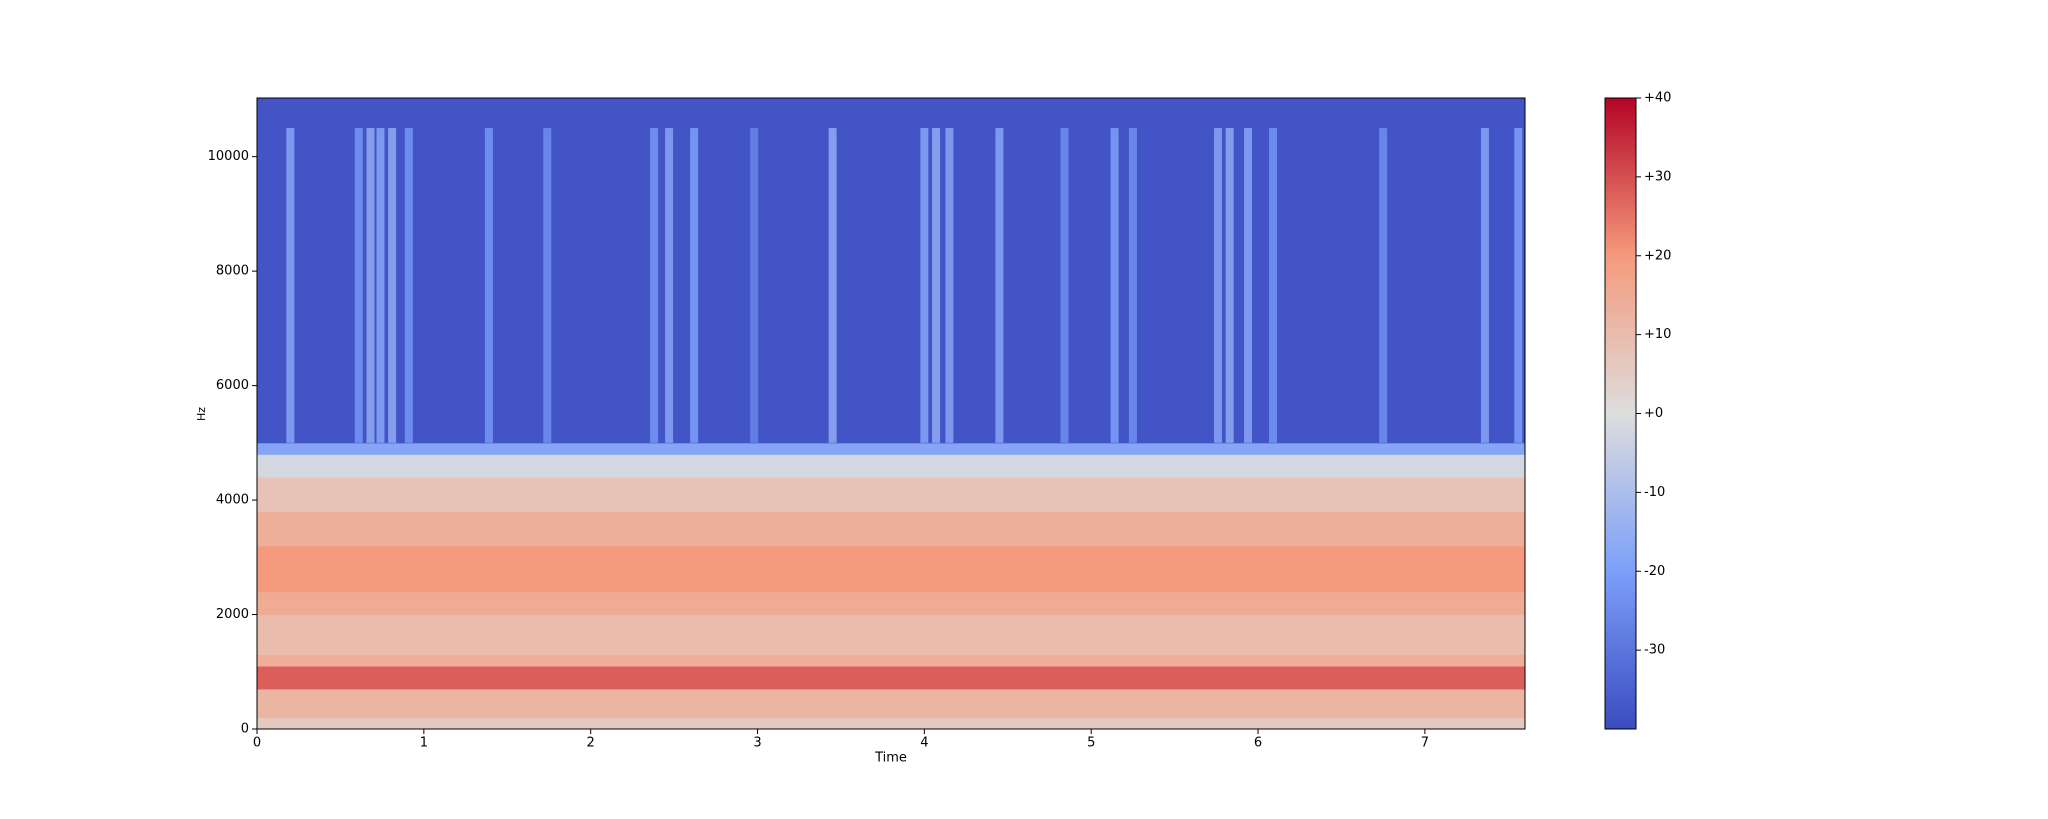 Image resolution: width=2048 pixels, height=819 pixels. What do you see at coordinates (232, 385) in the screenshot?
I see `y-tick-label: 6000` at bounding box center [232, 385].